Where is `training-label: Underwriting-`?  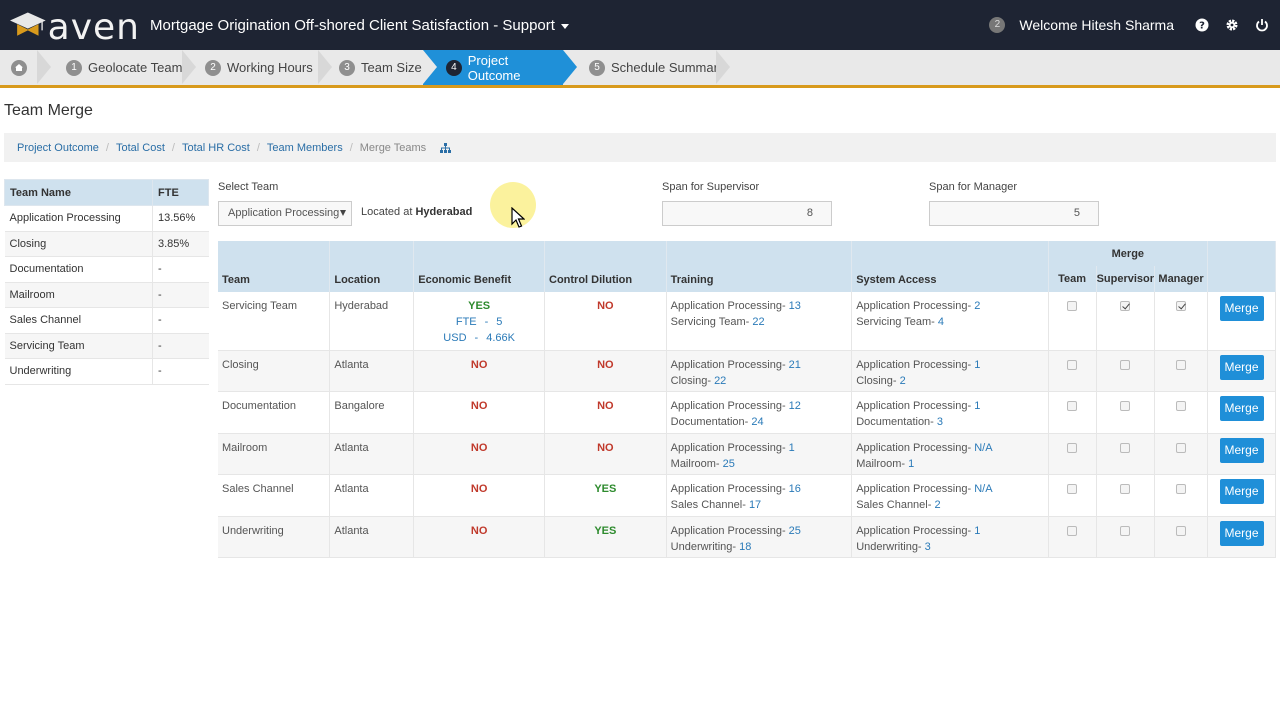
training-label: Underwriting- is located at coordinates (705, 546).